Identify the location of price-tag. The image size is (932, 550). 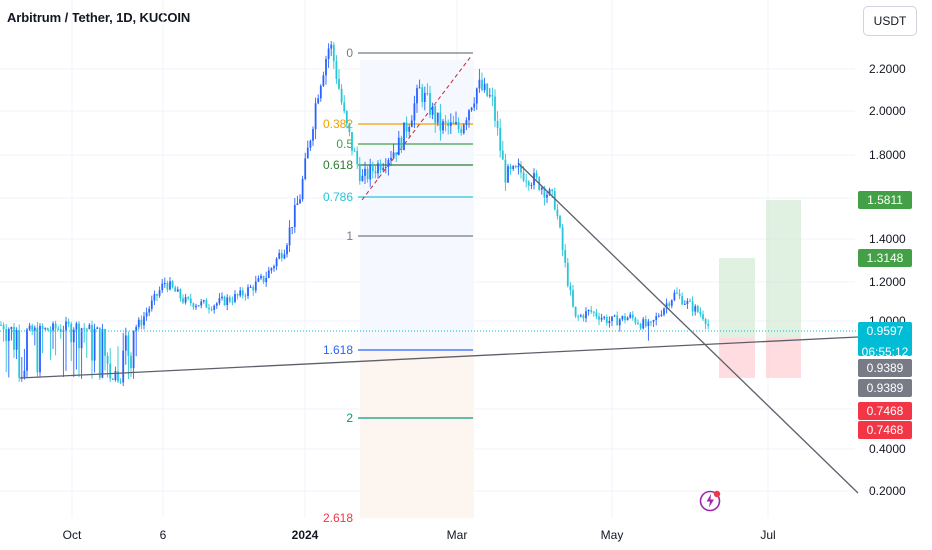
(885, 339).